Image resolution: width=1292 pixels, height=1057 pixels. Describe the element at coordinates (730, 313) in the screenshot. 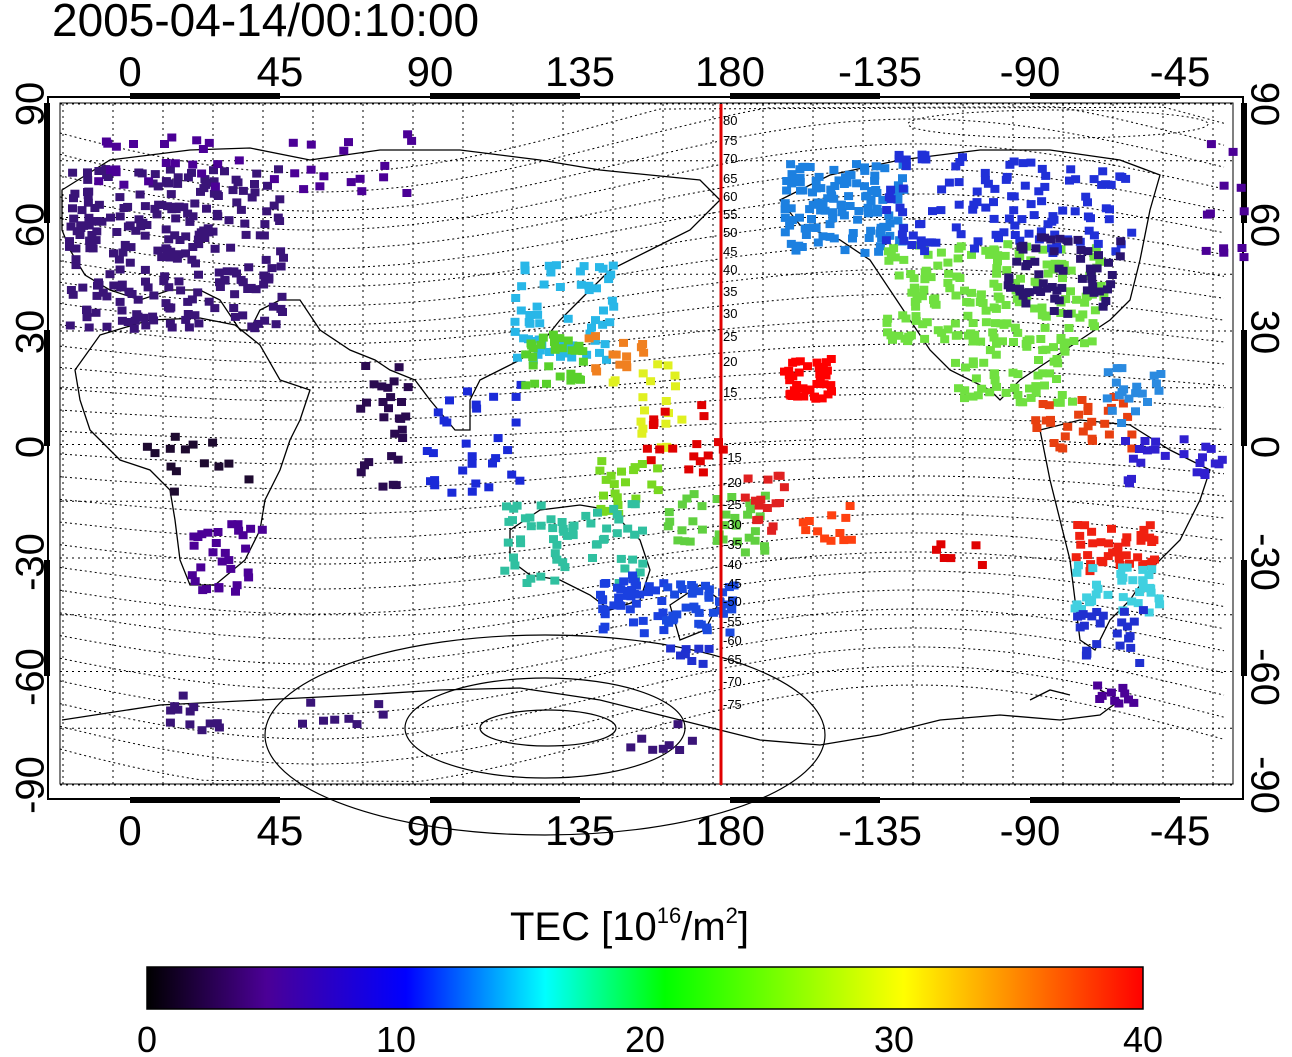

I see `meridian-label: 30` at that location.